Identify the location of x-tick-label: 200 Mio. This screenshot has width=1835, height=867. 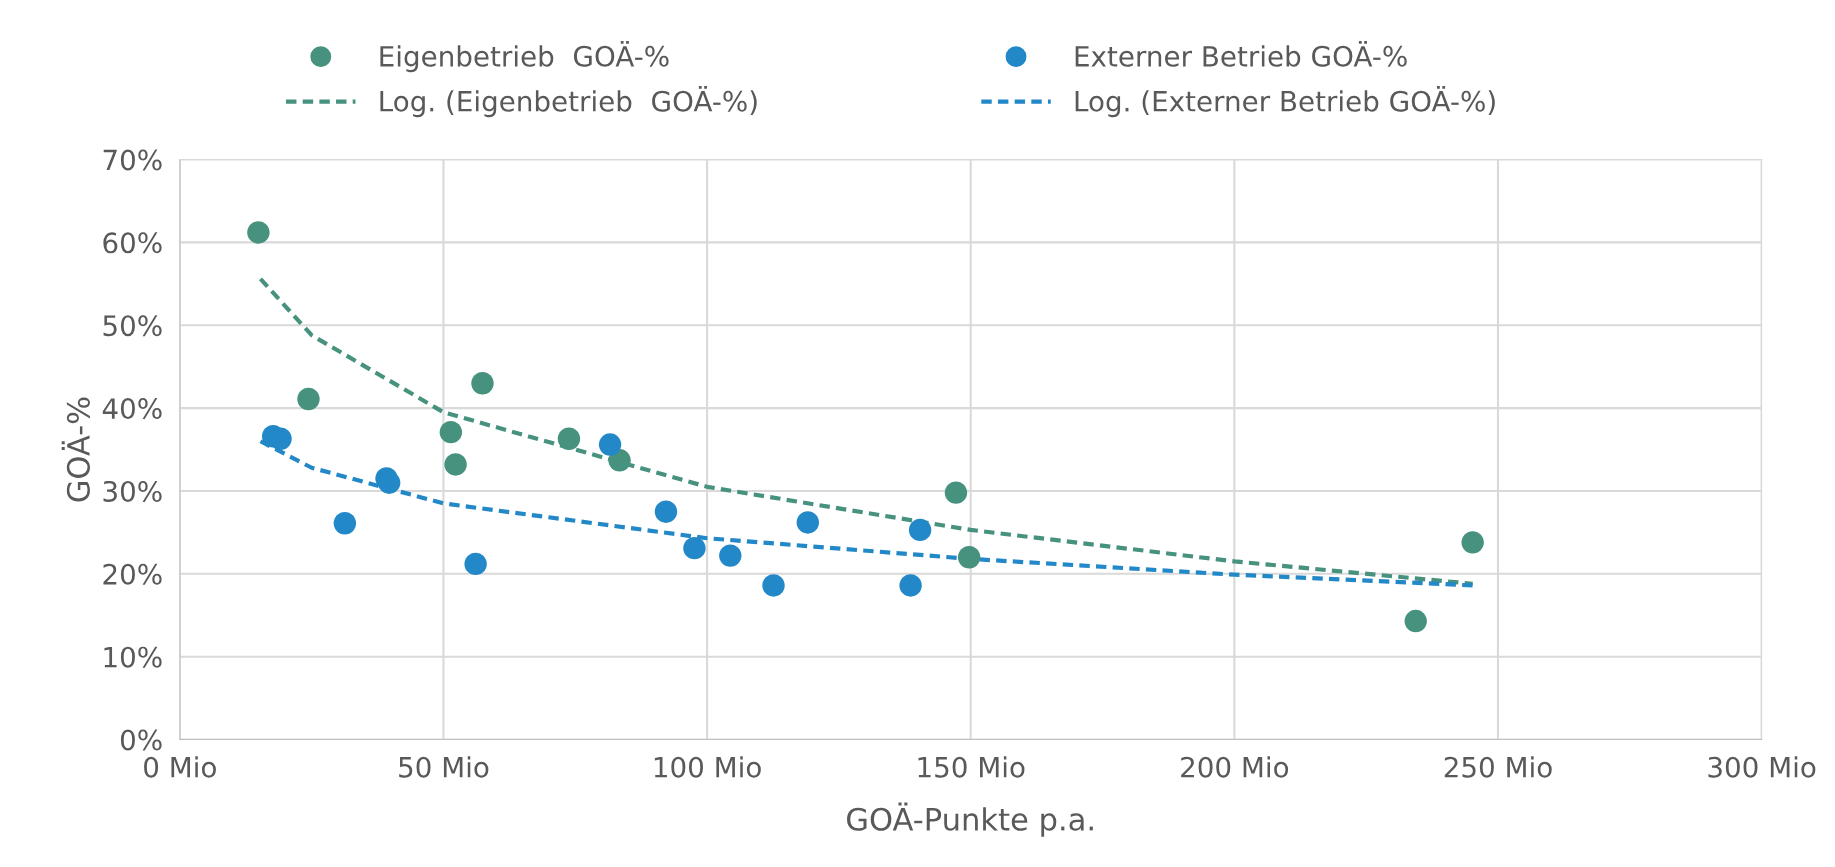
(1235, 767).